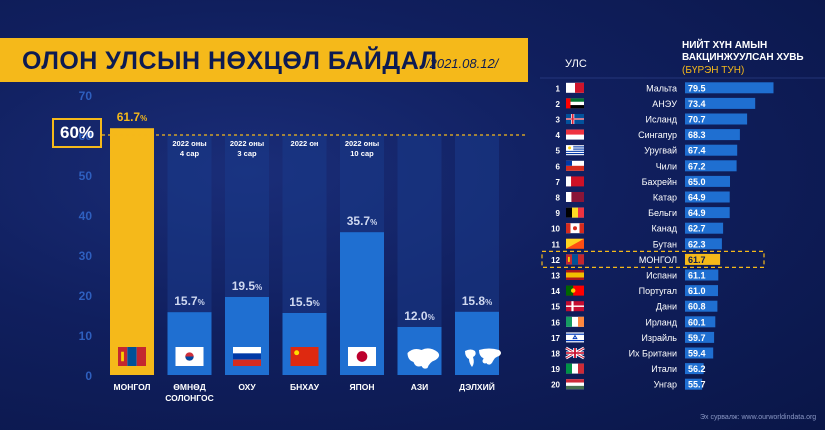  I want to click on y-tick-label: 20, so click(86, 296).